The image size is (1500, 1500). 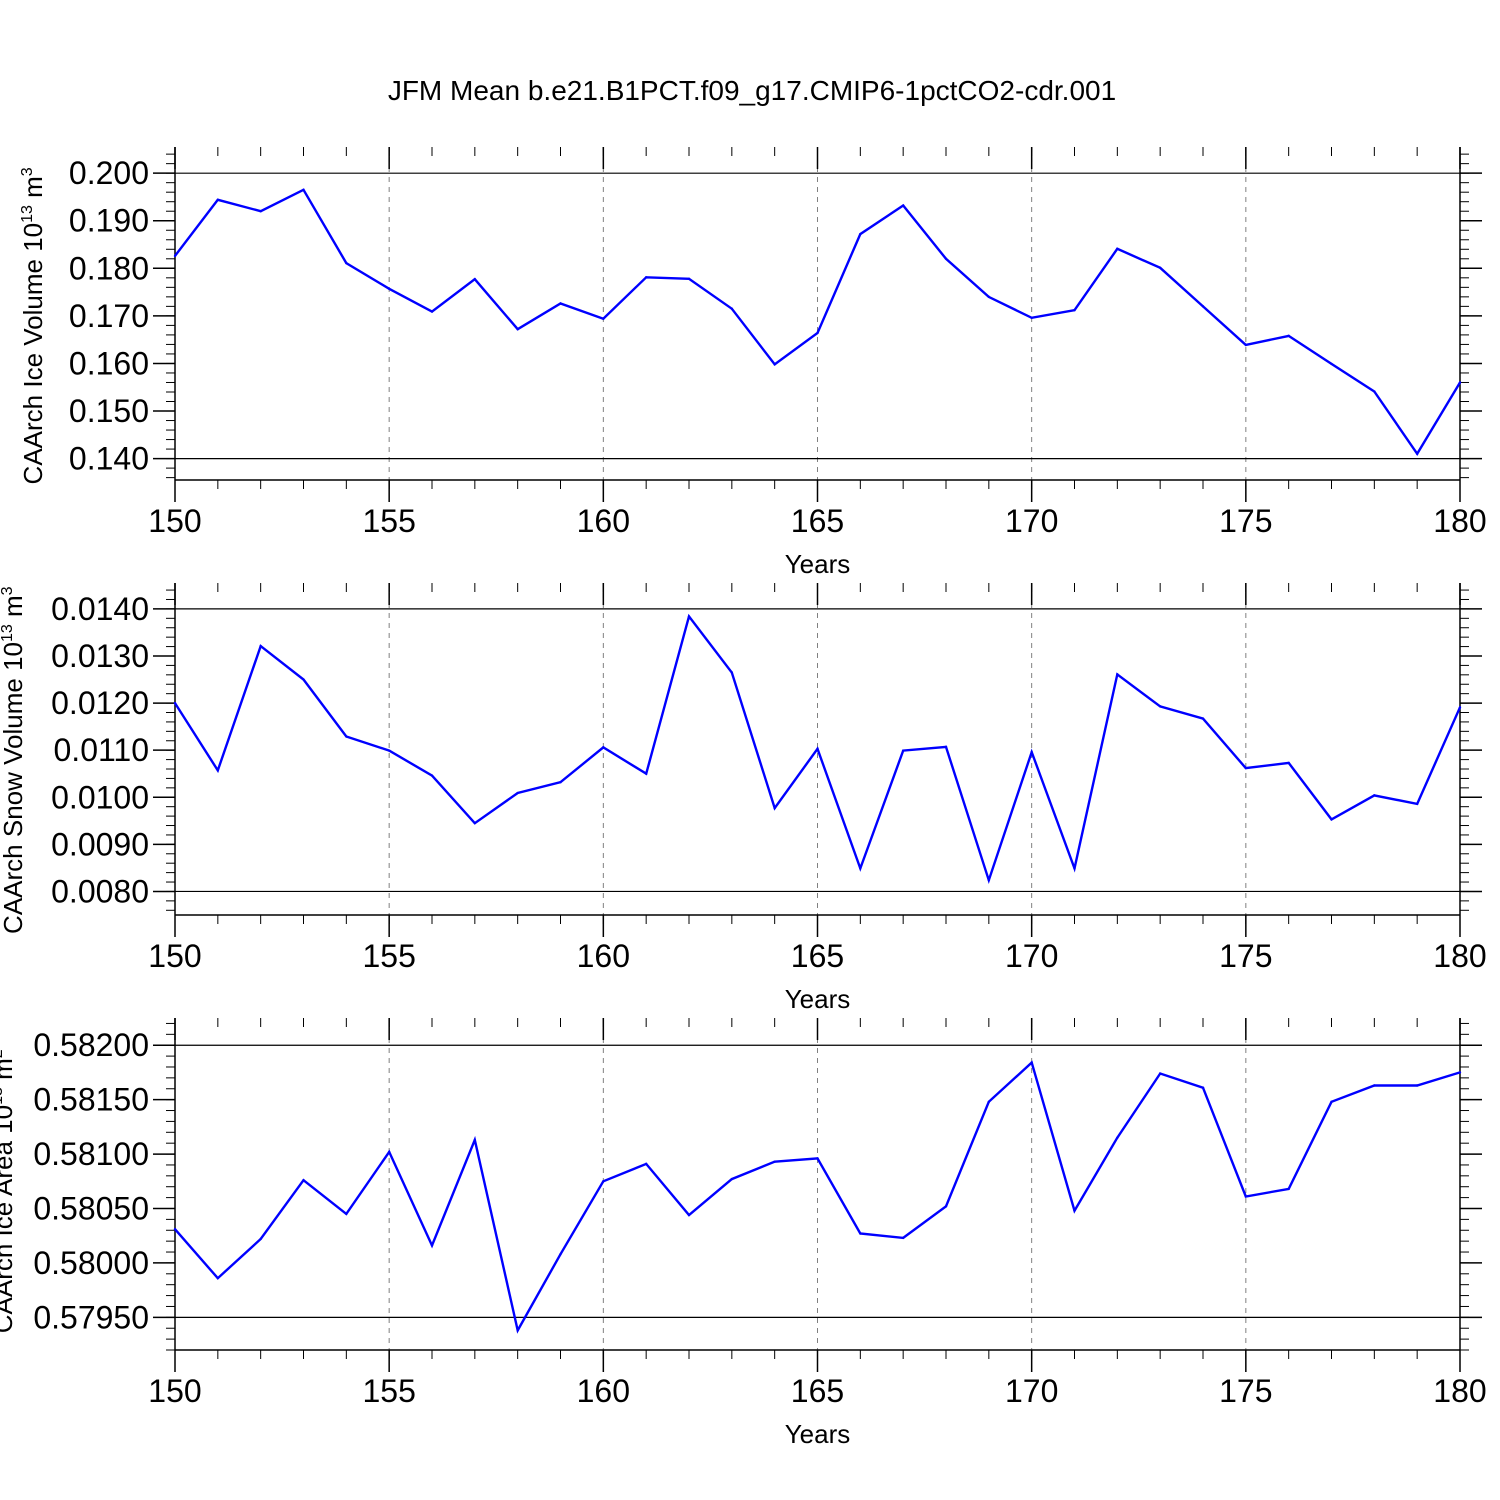 I want to click on y-tick-label: 0.58000, so click(x=91, y=1263).